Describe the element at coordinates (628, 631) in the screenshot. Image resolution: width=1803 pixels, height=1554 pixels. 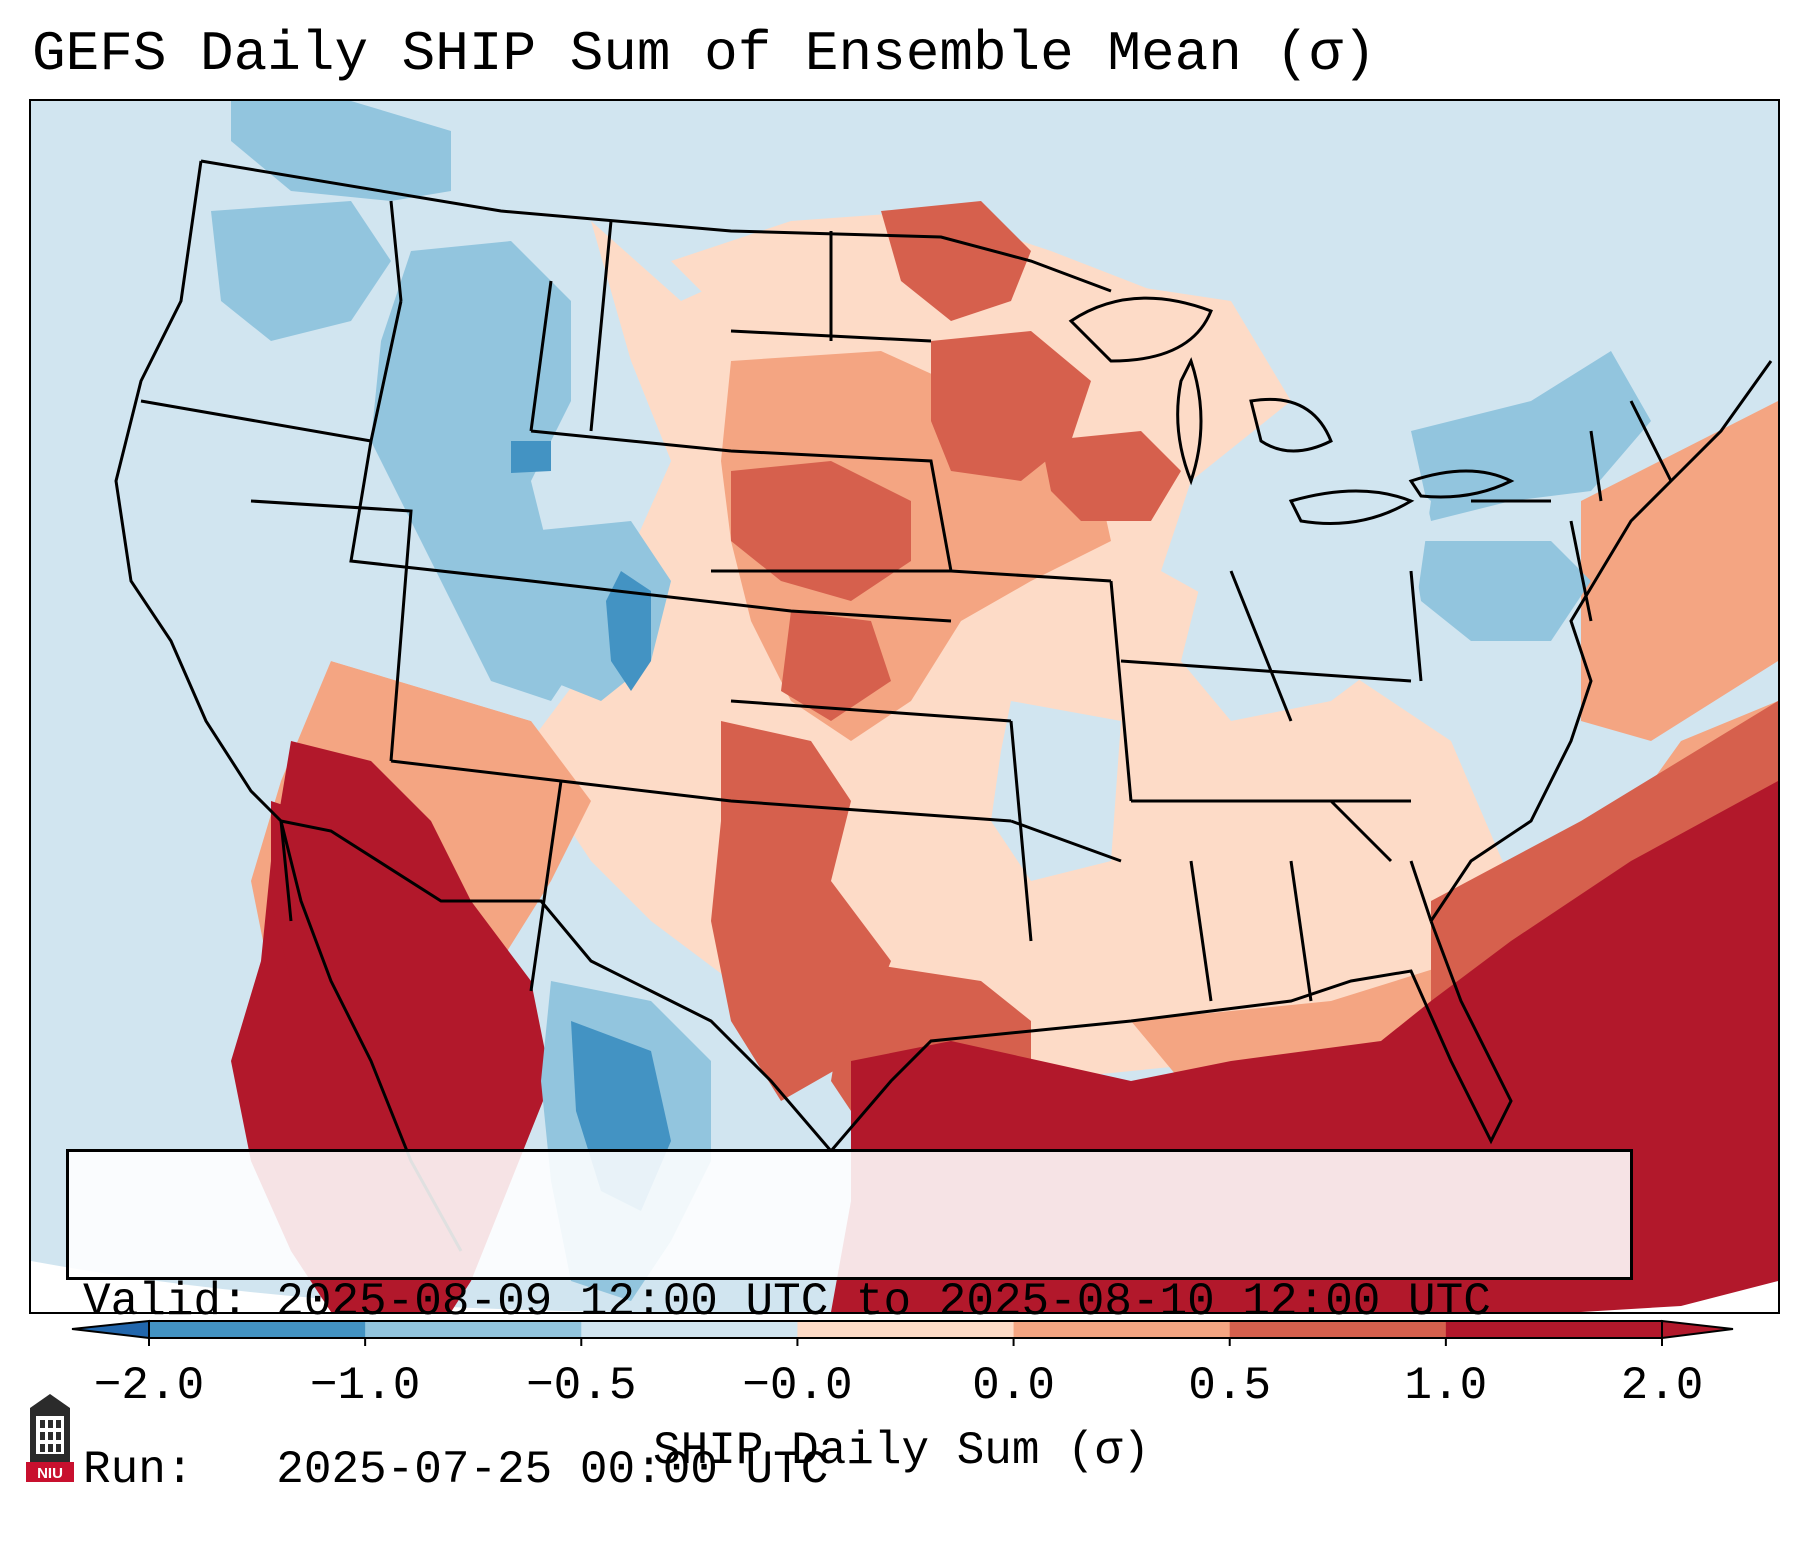
I see `field-darkblue-utah` at that location.